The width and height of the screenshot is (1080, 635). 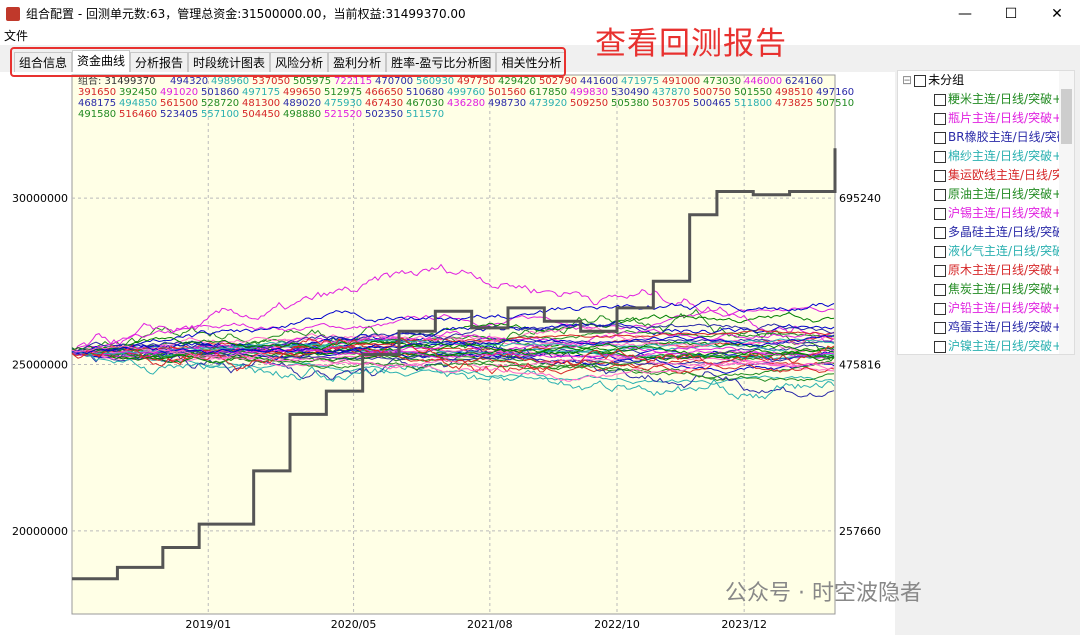 What do you see at coordinates (548, 92) in the screenshot?
I see `legend-value: 617850` at bounding box center [548, 92].